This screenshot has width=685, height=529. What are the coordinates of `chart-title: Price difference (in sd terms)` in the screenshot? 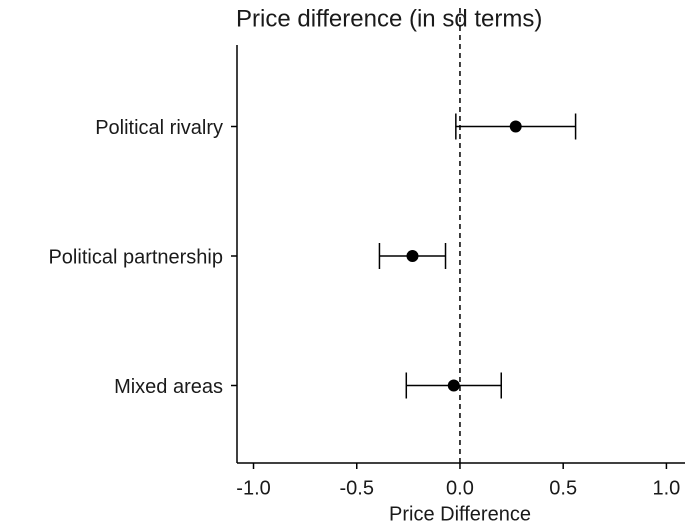 It's located at (389, 18).